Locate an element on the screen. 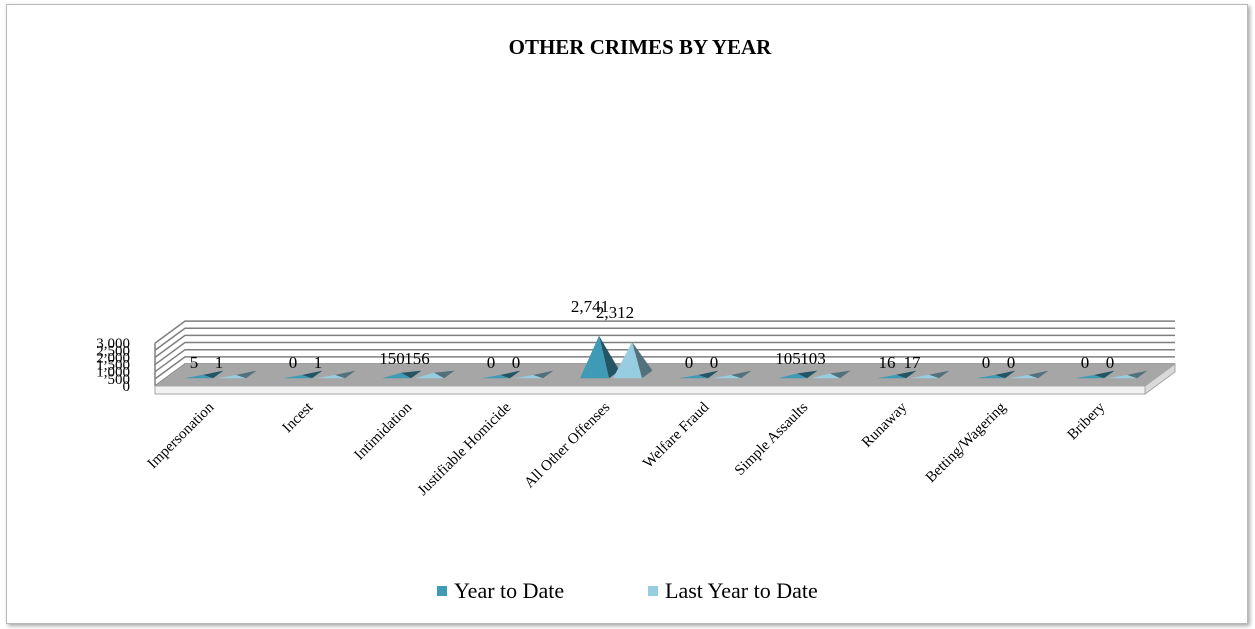 The height and width of the screenshot is (629, 1255). x-category-label: Impersonation is located at coordinates (181, 435).